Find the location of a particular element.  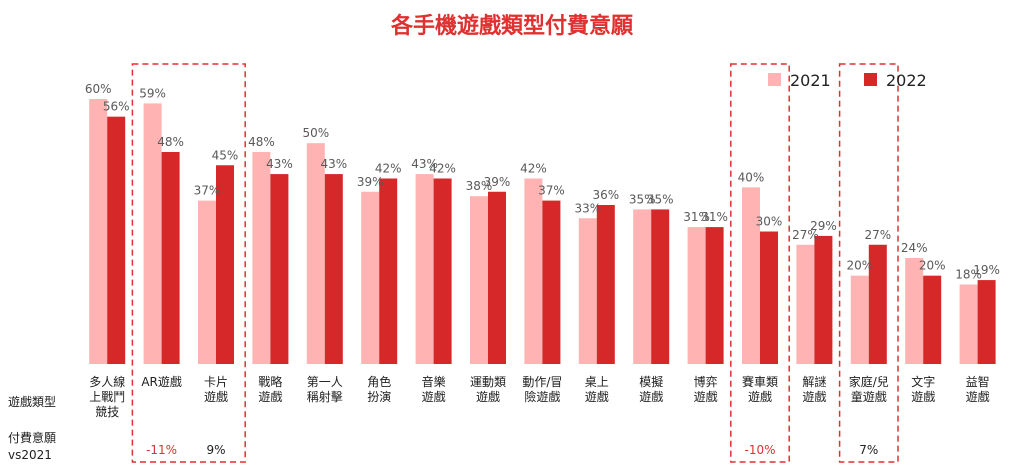

value-label-2021-12: 40% is located at coordinates (751, 177).